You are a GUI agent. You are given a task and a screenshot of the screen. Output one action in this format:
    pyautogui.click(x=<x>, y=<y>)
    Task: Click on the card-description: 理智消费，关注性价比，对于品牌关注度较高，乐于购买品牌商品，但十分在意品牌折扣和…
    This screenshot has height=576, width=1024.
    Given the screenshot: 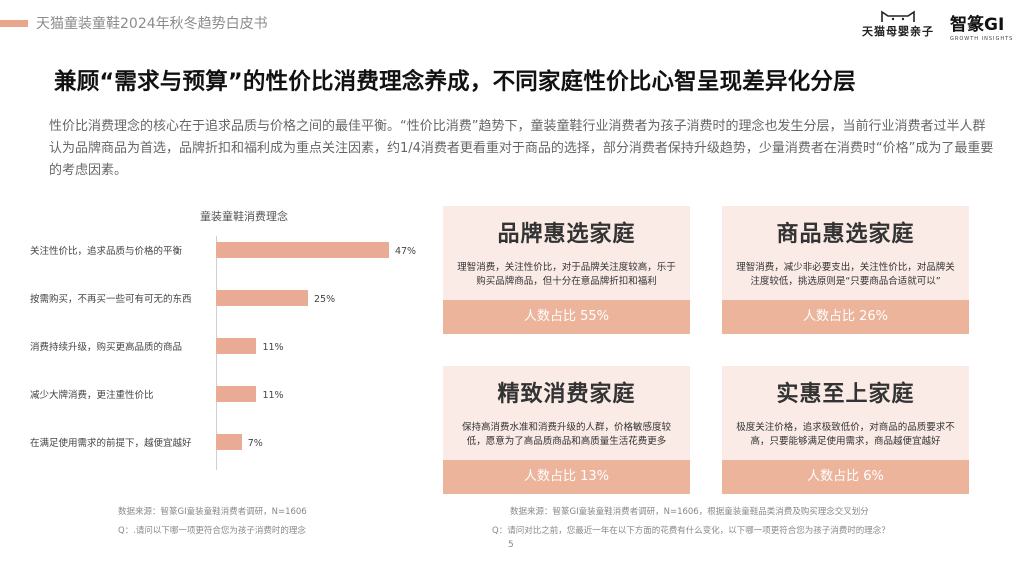 What is the action you would take?
    pyautogui.click(x=566, y=274)
    